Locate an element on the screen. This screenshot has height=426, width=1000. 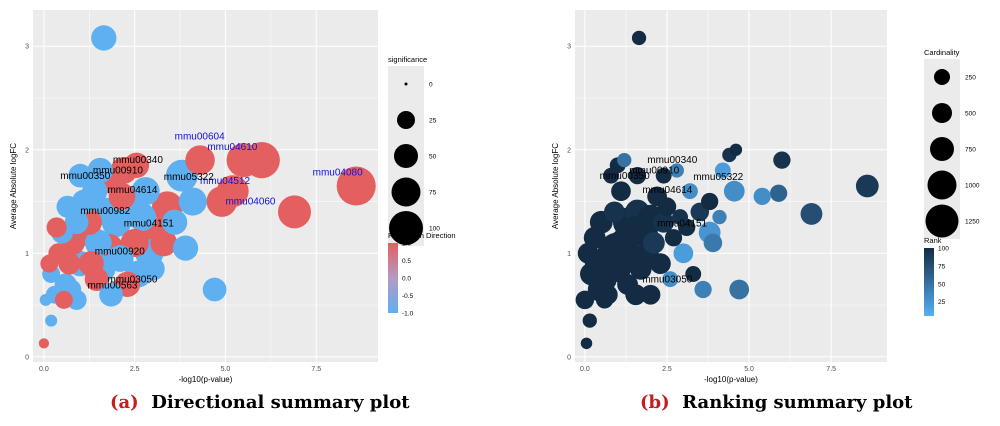
caption-b-tag: (b) is located at coordinates (655, 402).